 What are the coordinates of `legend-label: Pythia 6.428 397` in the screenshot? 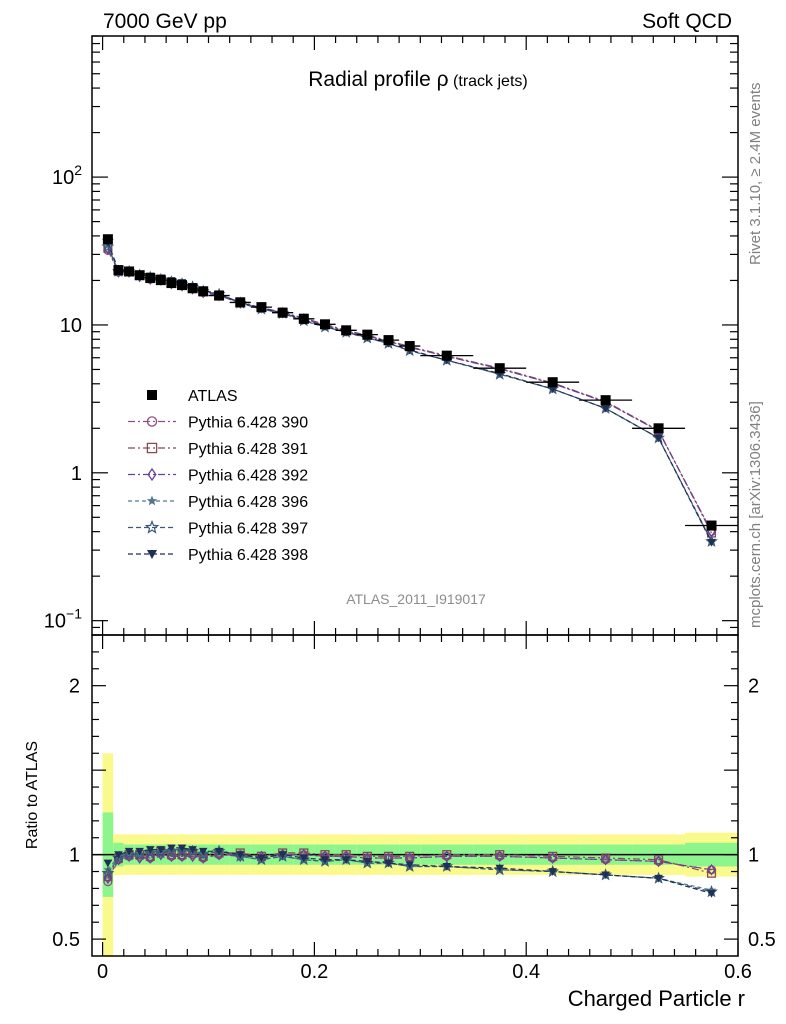 It's located at (248, 529).